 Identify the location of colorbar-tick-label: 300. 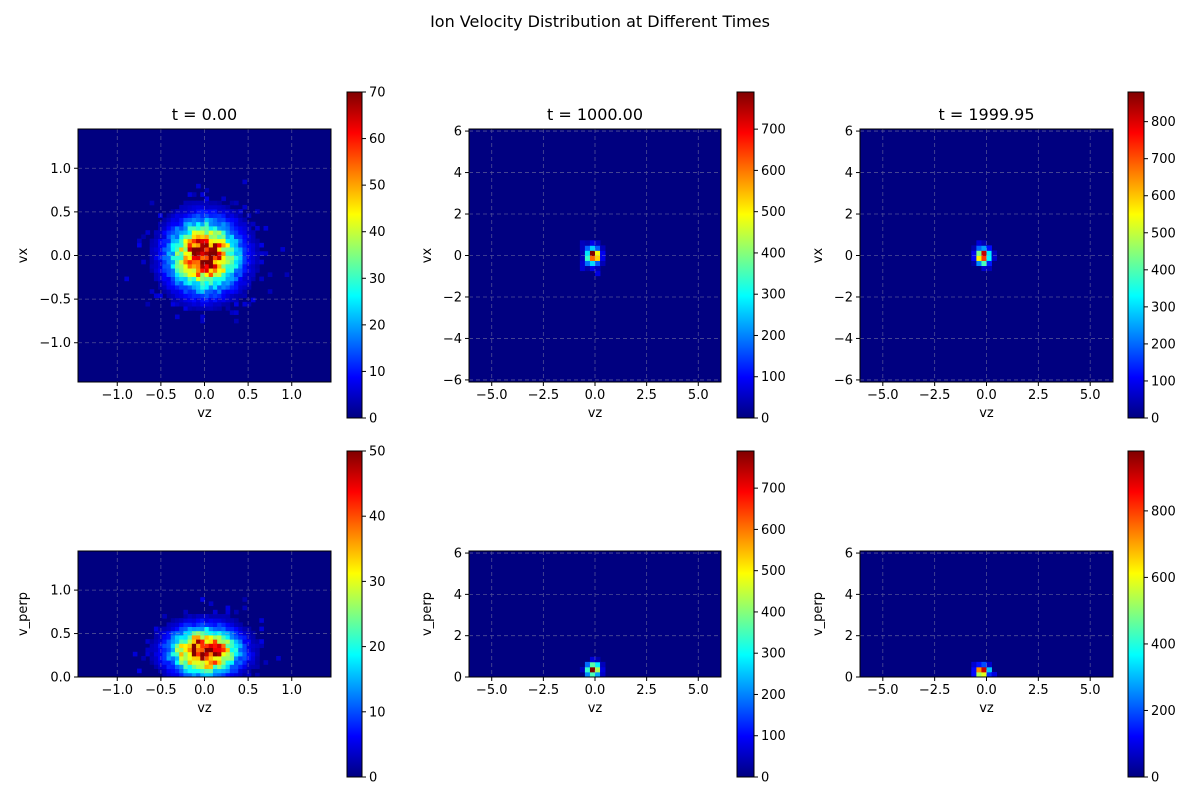
(773, 295).